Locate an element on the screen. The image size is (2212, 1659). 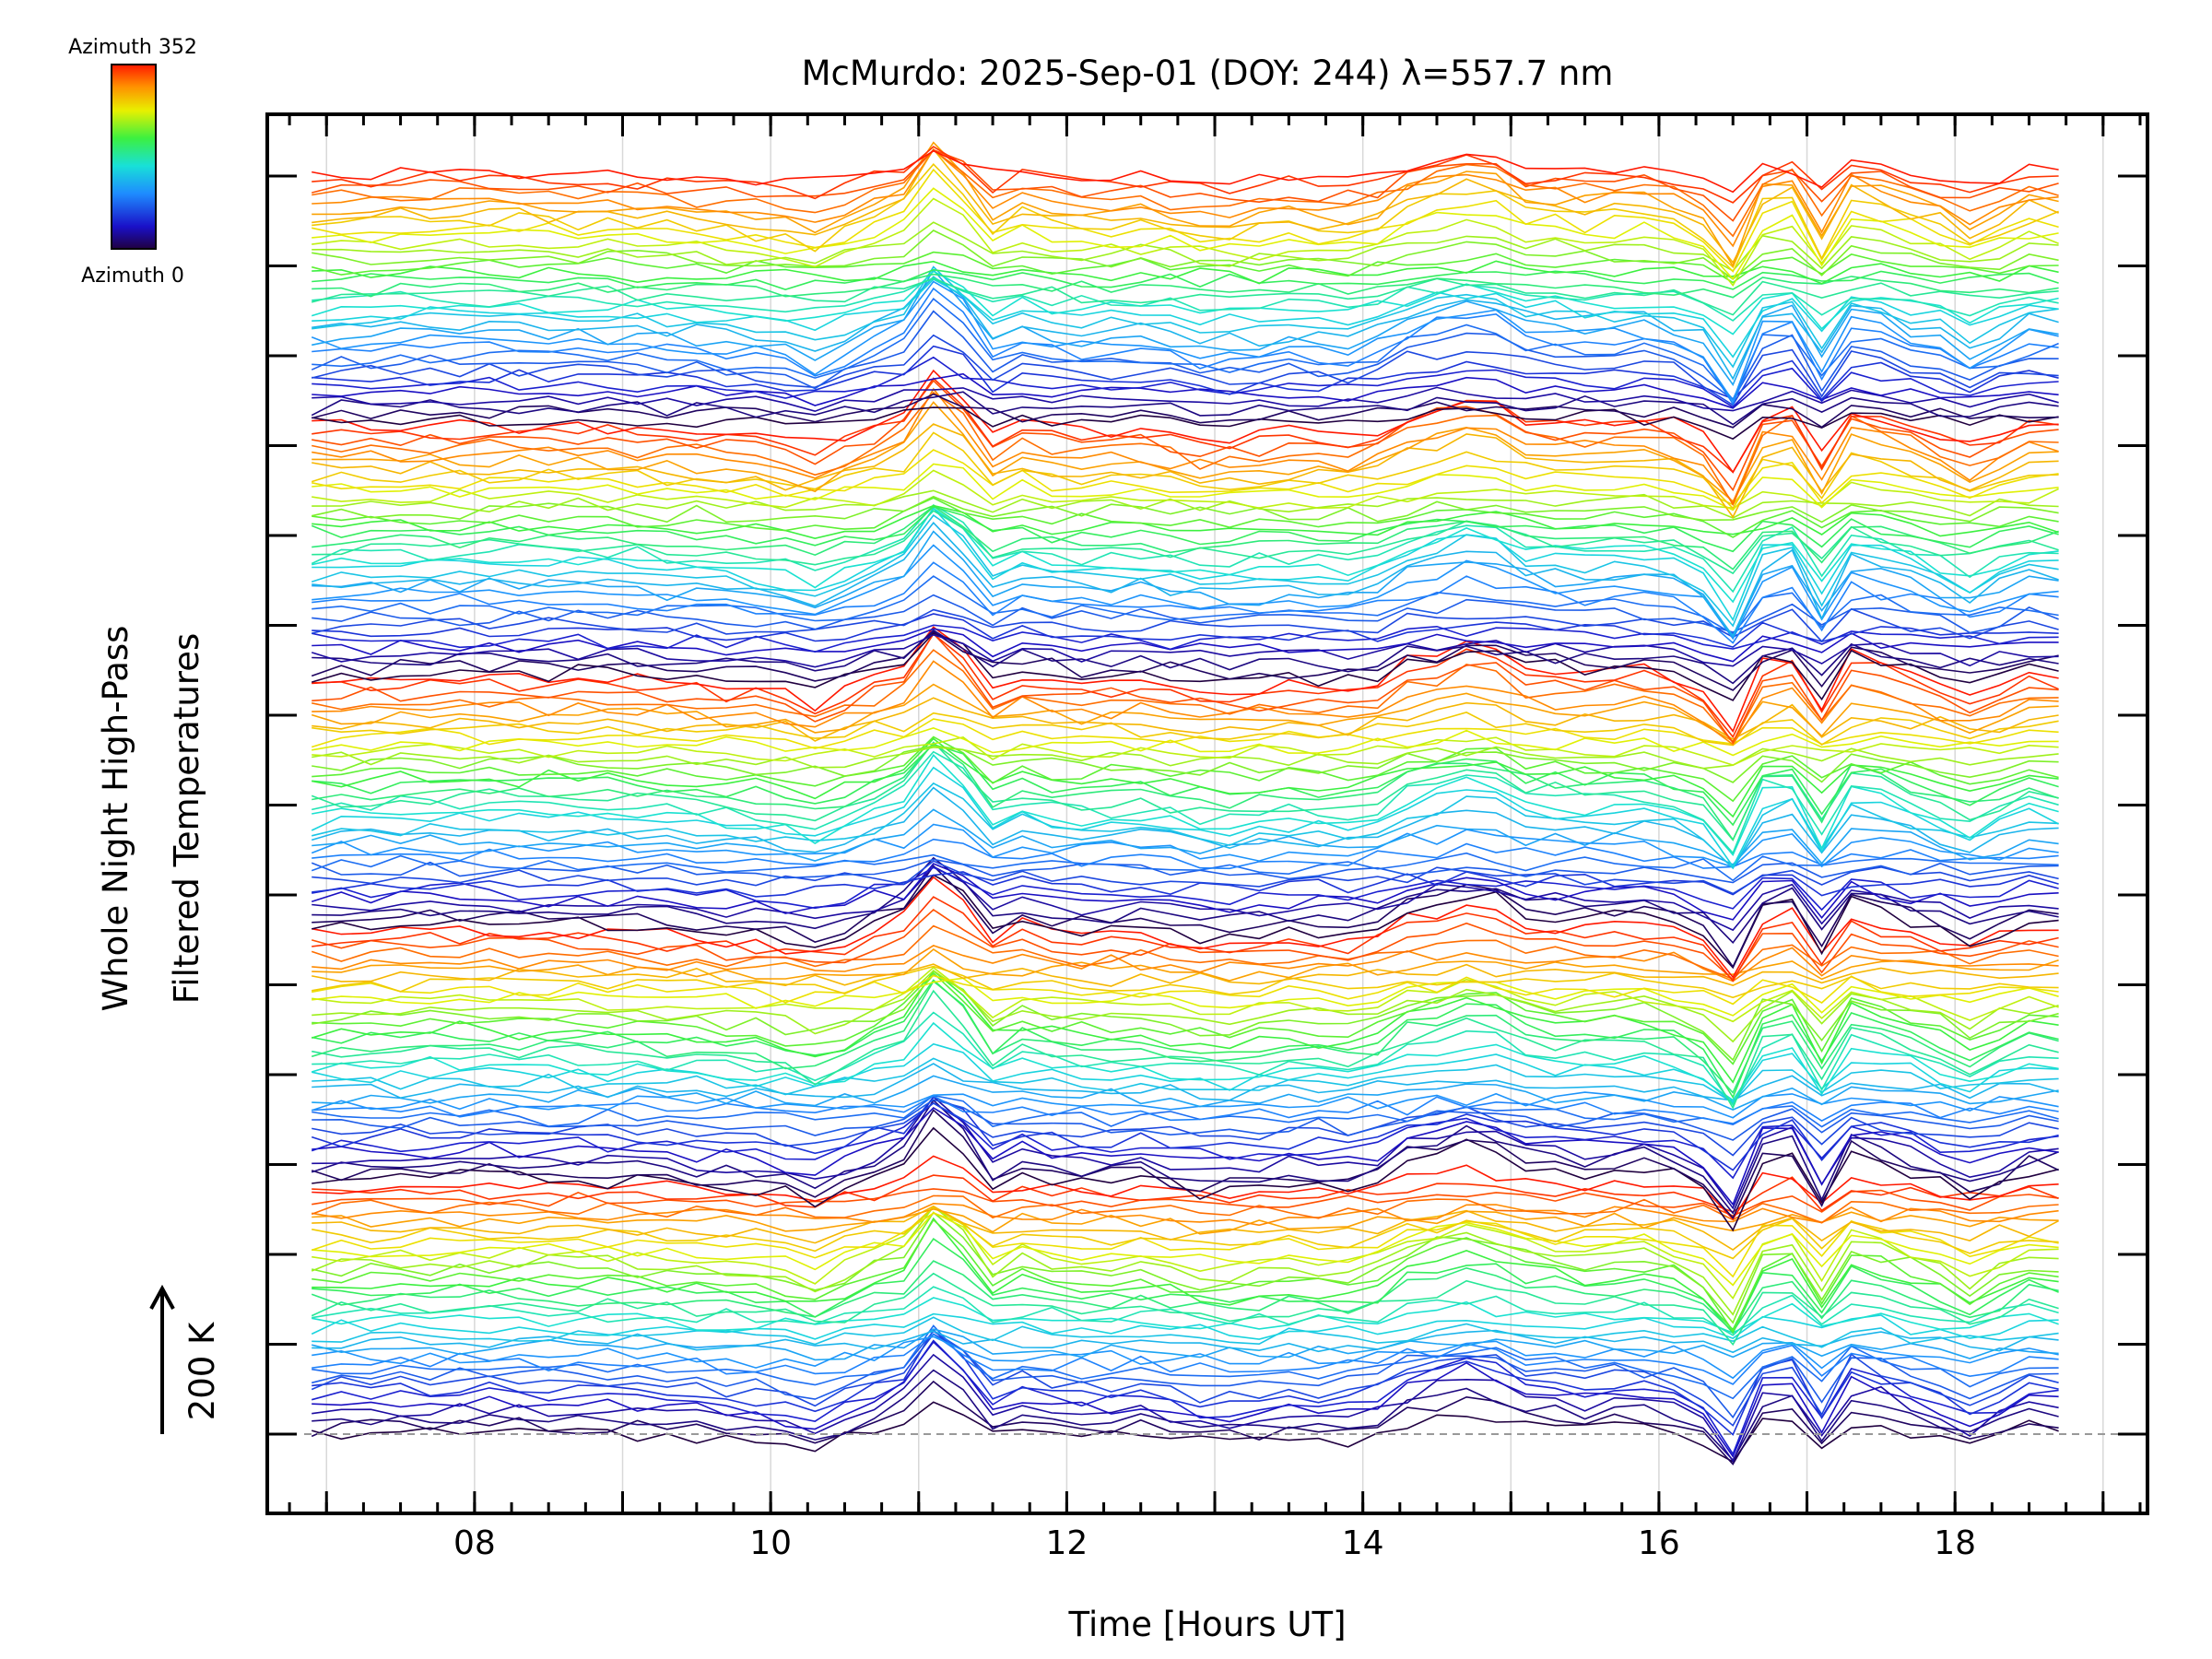
colorbar-bottom-label: Azimuth 0 is located at coordinates (132, 276).